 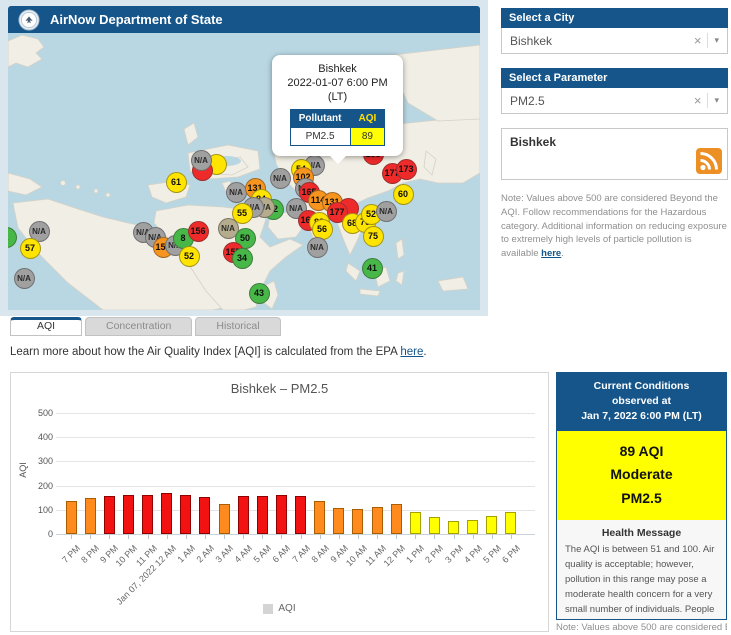 What do you see at coordinates (259, 293) in the screenshot?
I see `map-marker: 43` at bounding box center [259, 293].